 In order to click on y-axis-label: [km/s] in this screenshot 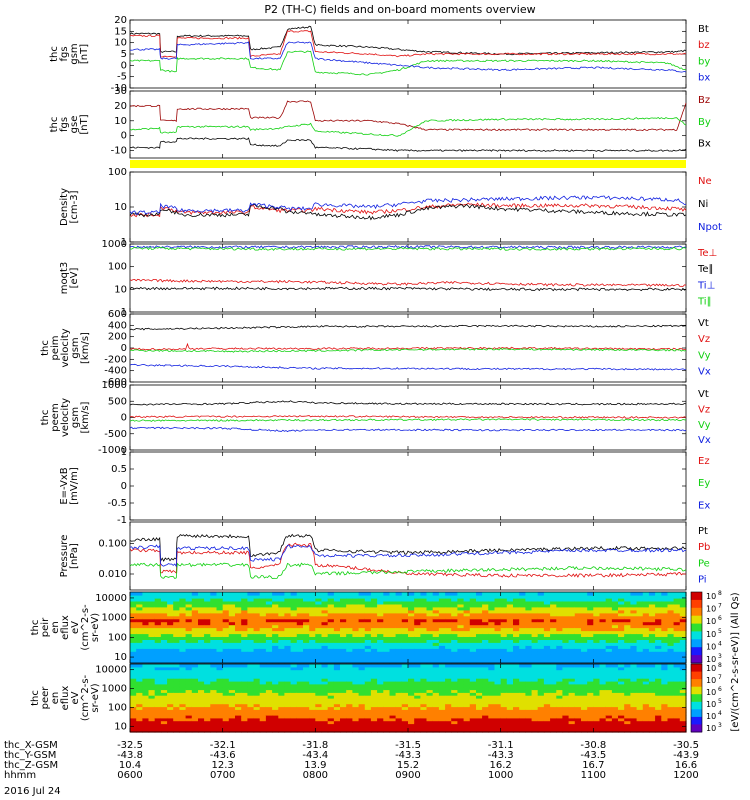, I will do `click(85, 348)`.